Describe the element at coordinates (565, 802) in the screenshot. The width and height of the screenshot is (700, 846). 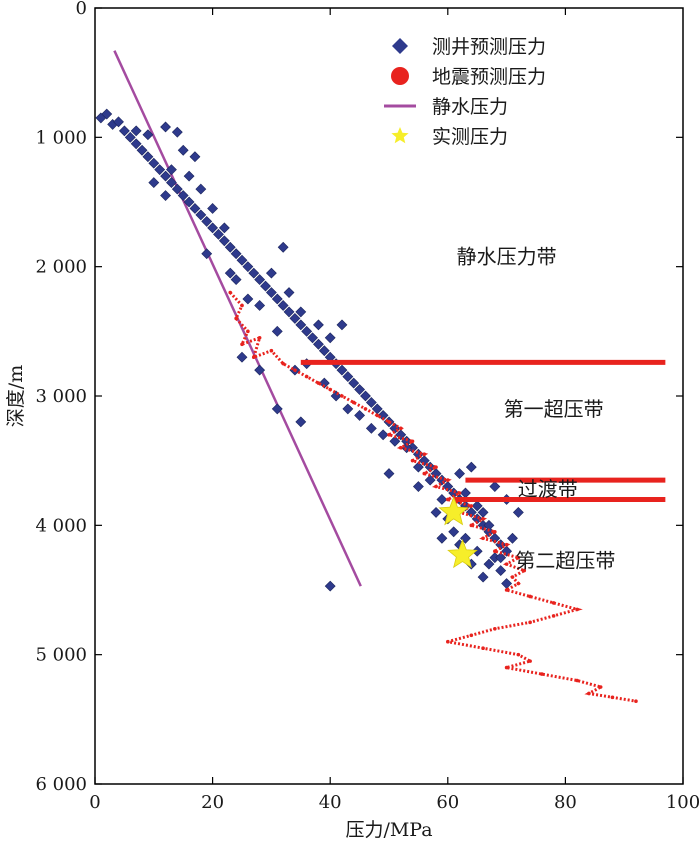
I see `x-tick-label: 80` at that location.